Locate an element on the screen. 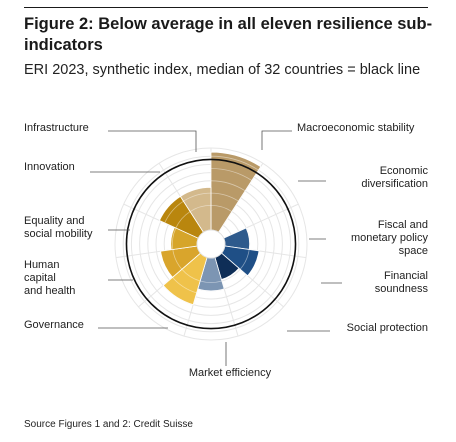 This screenshot has height=442, width=456. leader-infrastructure is located at coordinates (152, 141).